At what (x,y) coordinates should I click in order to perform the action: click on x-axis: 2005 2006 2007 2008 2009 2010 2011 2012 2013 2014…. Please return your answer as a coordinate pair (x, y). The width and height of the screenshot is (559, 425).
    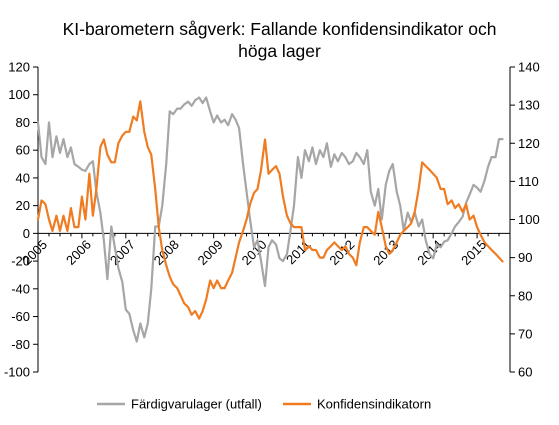
    Looking at the image, I should click on (265, 250).